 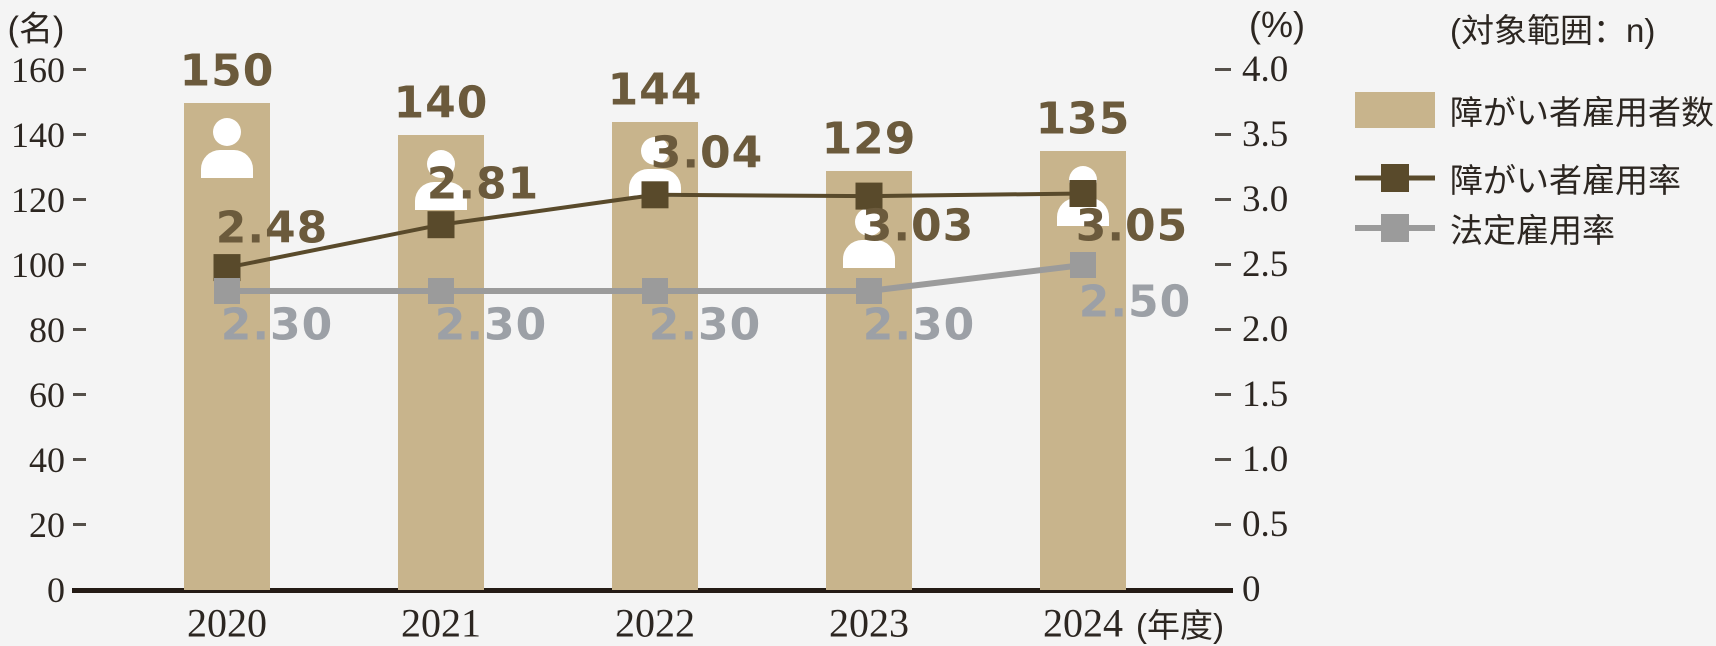 What do you see at coordinates (47, 525) in the screenshot?
I see `left-axis-tick-label: 20` at bounding box center [47, 525].